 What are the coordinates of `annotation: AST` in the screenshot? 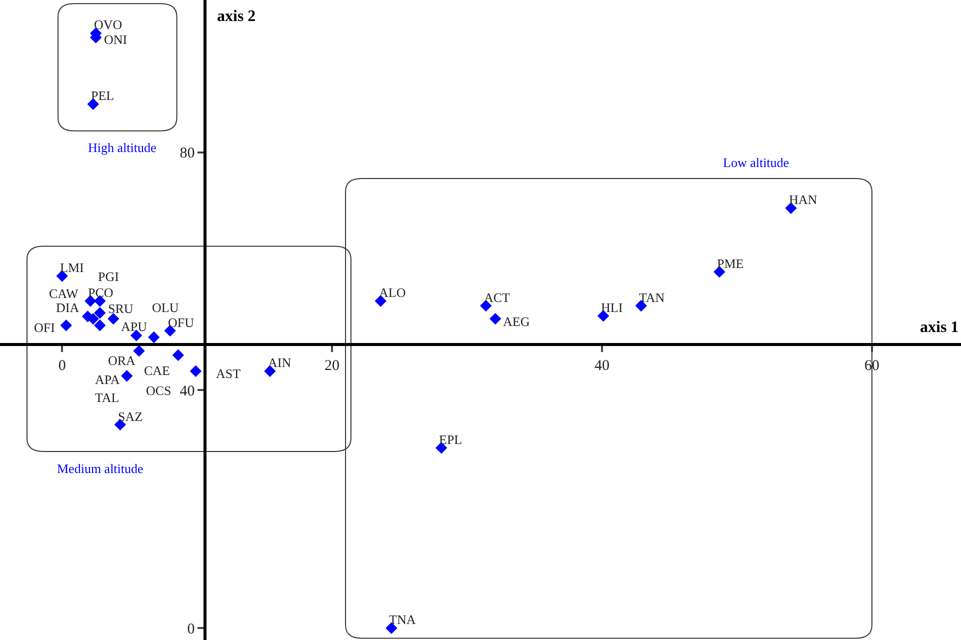 It's located at (228, 373).